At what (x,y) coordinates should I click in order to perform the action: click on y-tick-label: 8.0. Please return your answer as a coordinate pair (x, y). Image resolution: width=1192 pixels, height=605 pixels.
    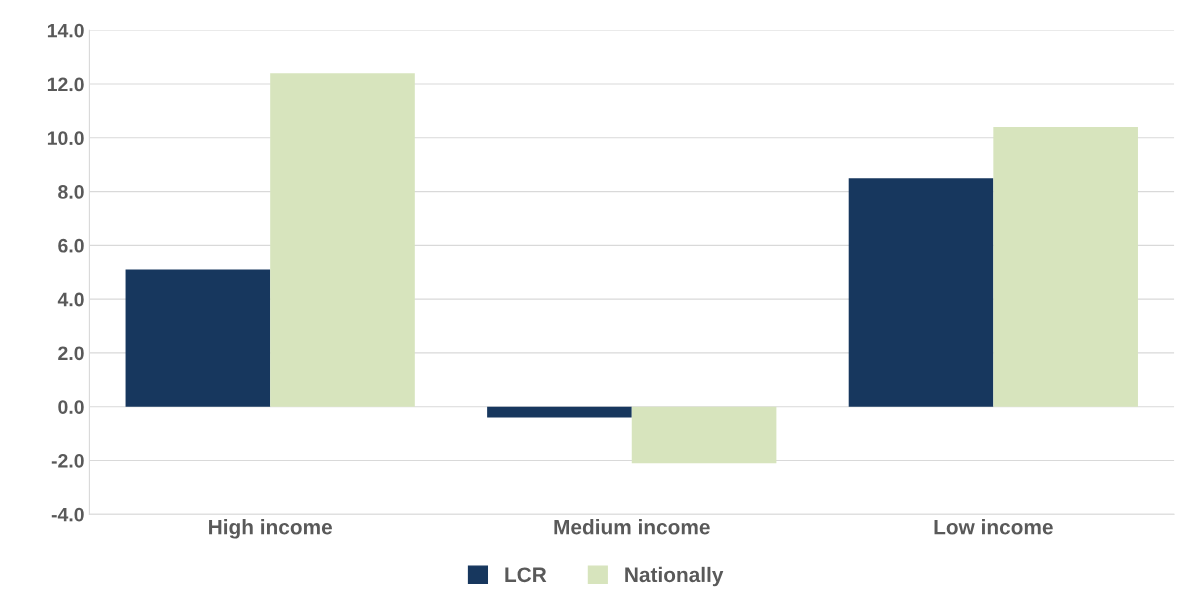
    Looking at the image, I should click on (71, 192).